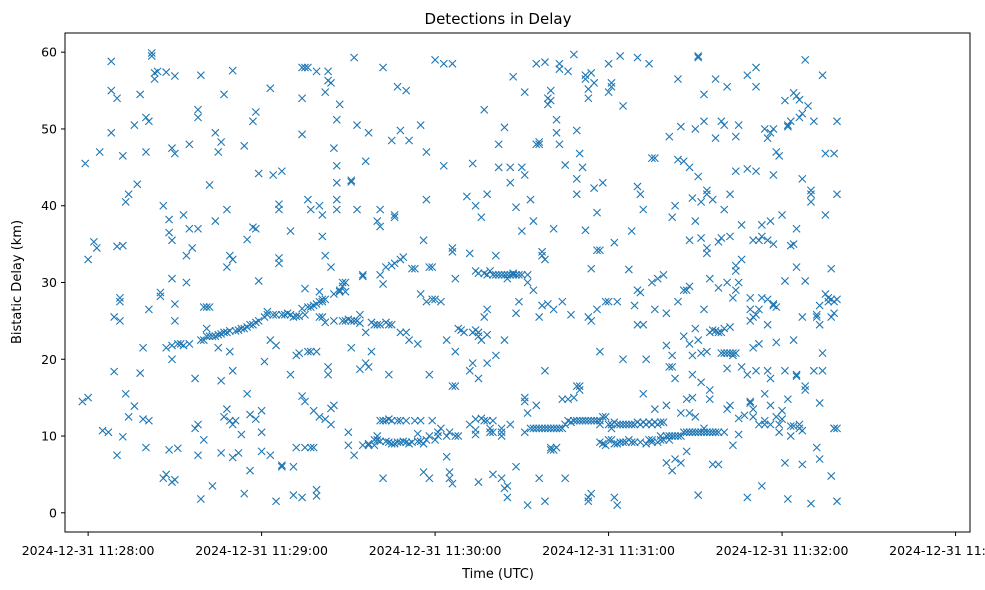 The width and height of the screenshot is (985, 590). What do you see at coordinates (88, 550) in the screenshot?
I see `x-tick-label: 2024-12-31 11:28:00` at bounding box center [88, 550].